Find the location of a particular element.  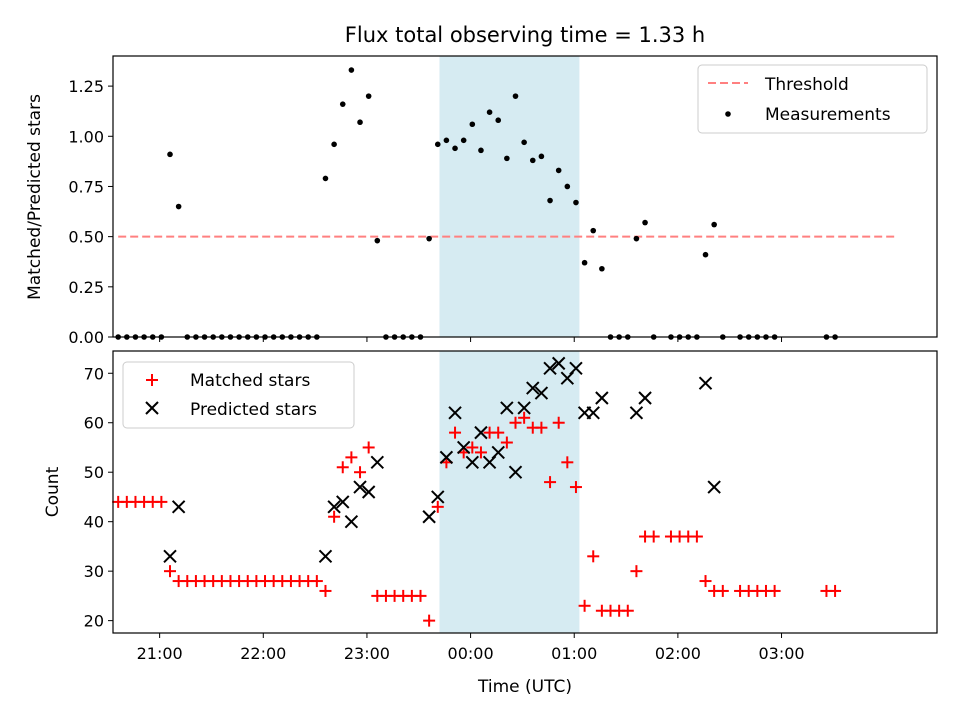

y-tick-label: 60 is located at coordinates (94, 423).